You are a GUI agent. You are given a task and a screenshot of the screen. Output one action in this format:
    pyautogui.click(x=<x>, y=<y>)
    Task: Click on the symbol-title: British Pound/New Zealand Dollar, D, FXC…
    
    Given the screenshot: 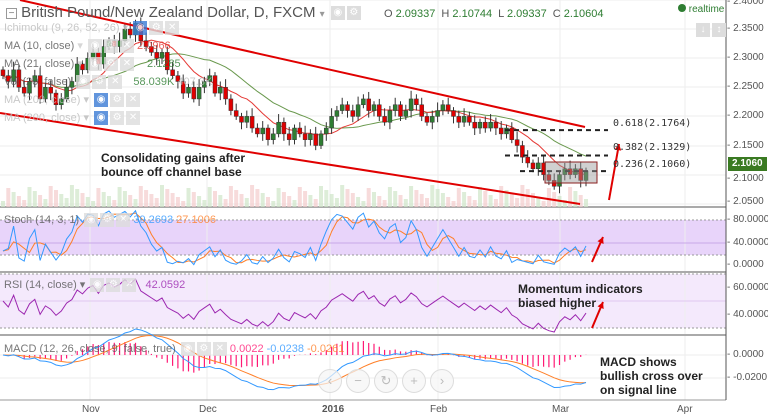 What is the action you would take?
    pyautogui.click(x=168, y=12)
    